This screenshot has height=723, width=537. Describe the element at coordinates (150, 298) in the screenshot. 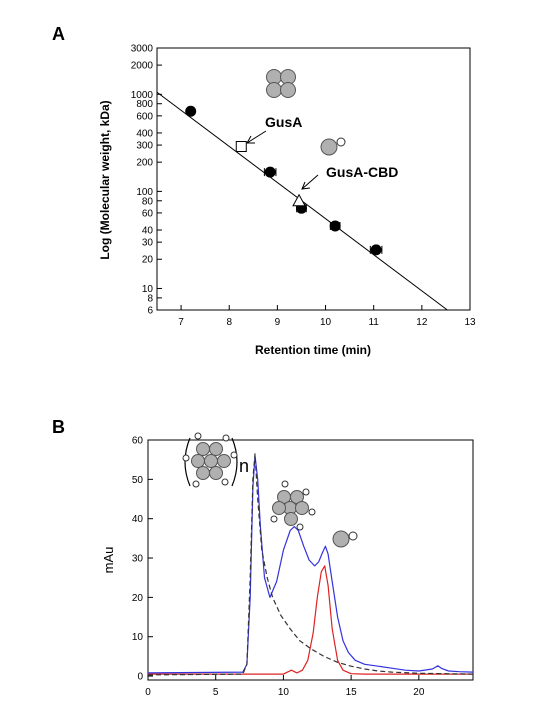

I see `a-y-tick-label: 8` at that location.